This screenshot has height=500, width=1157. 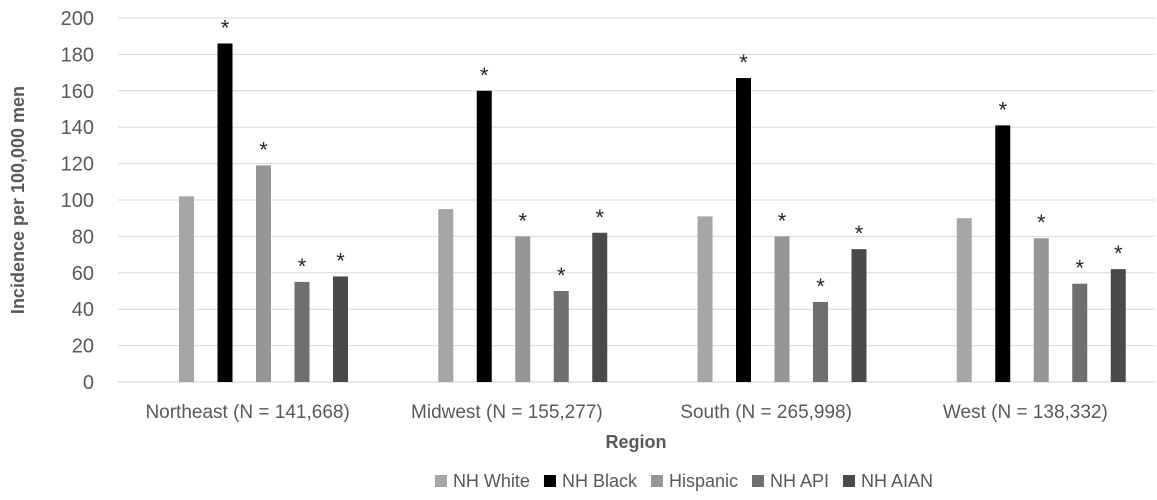 I want to click on legend-label: NH AIAN, so click(x=897, y=481).